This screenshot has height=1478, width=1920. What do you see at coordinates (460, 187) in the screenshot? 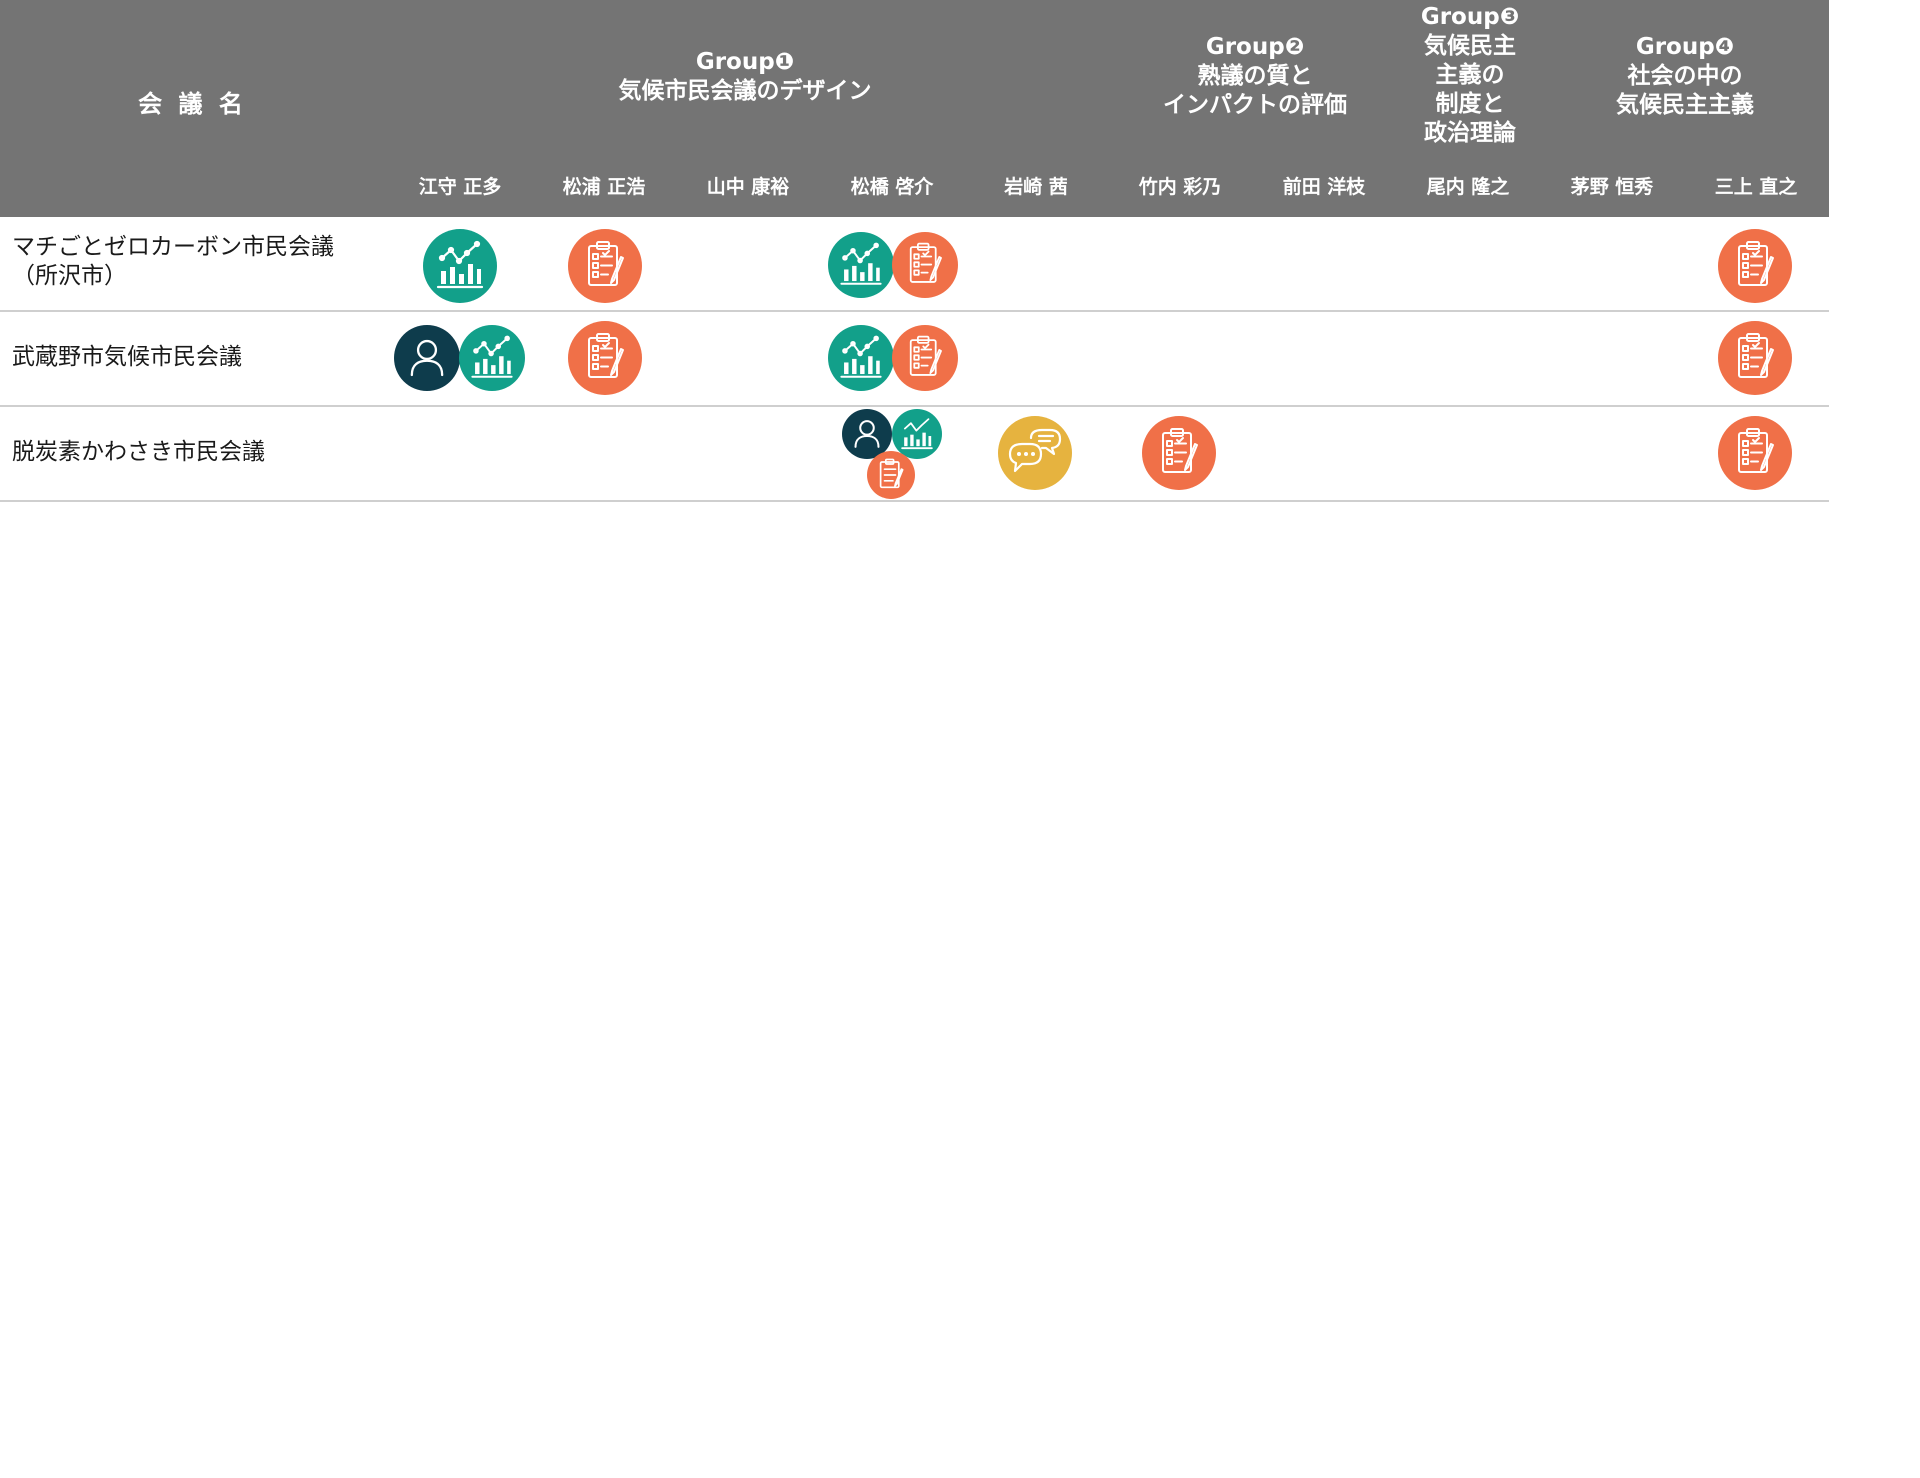
I see `researcher-name: 江守 正多` at bounding box center [460, 187].